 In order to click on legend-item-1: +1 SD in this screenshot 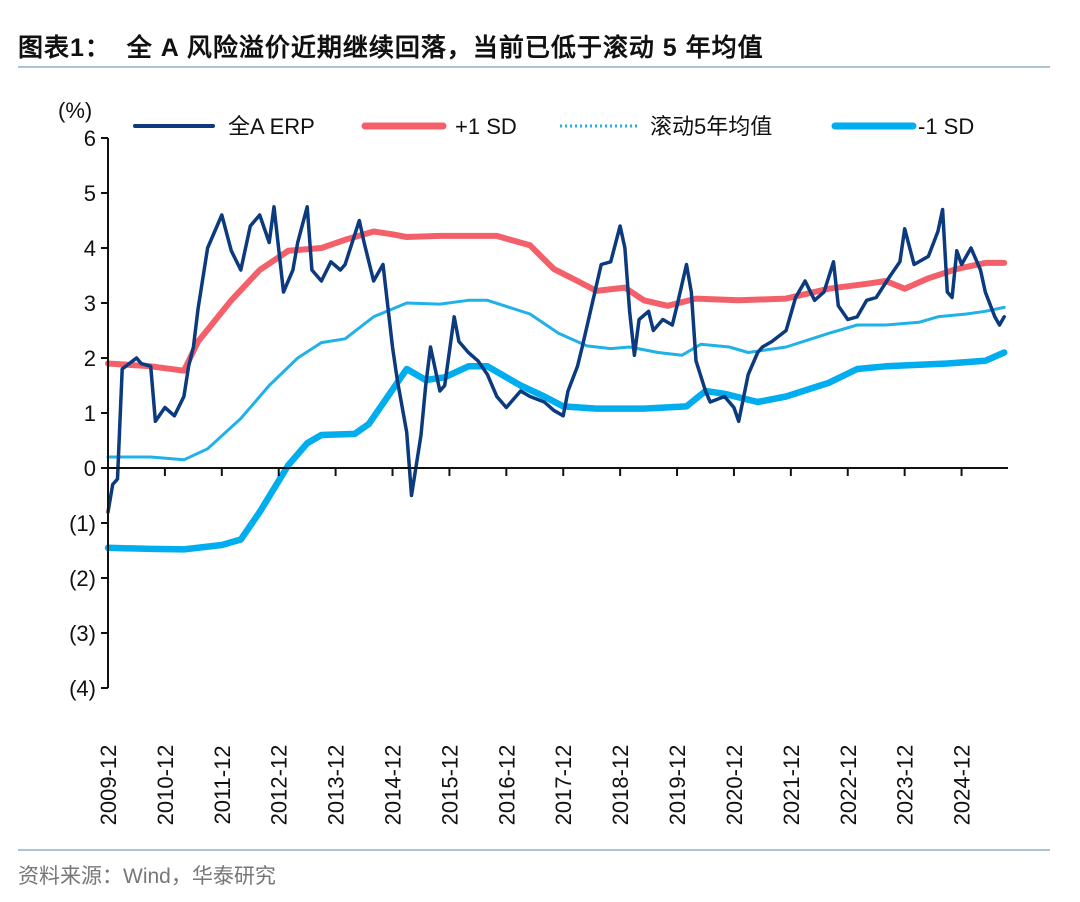, I will do `click(439, 126)`.